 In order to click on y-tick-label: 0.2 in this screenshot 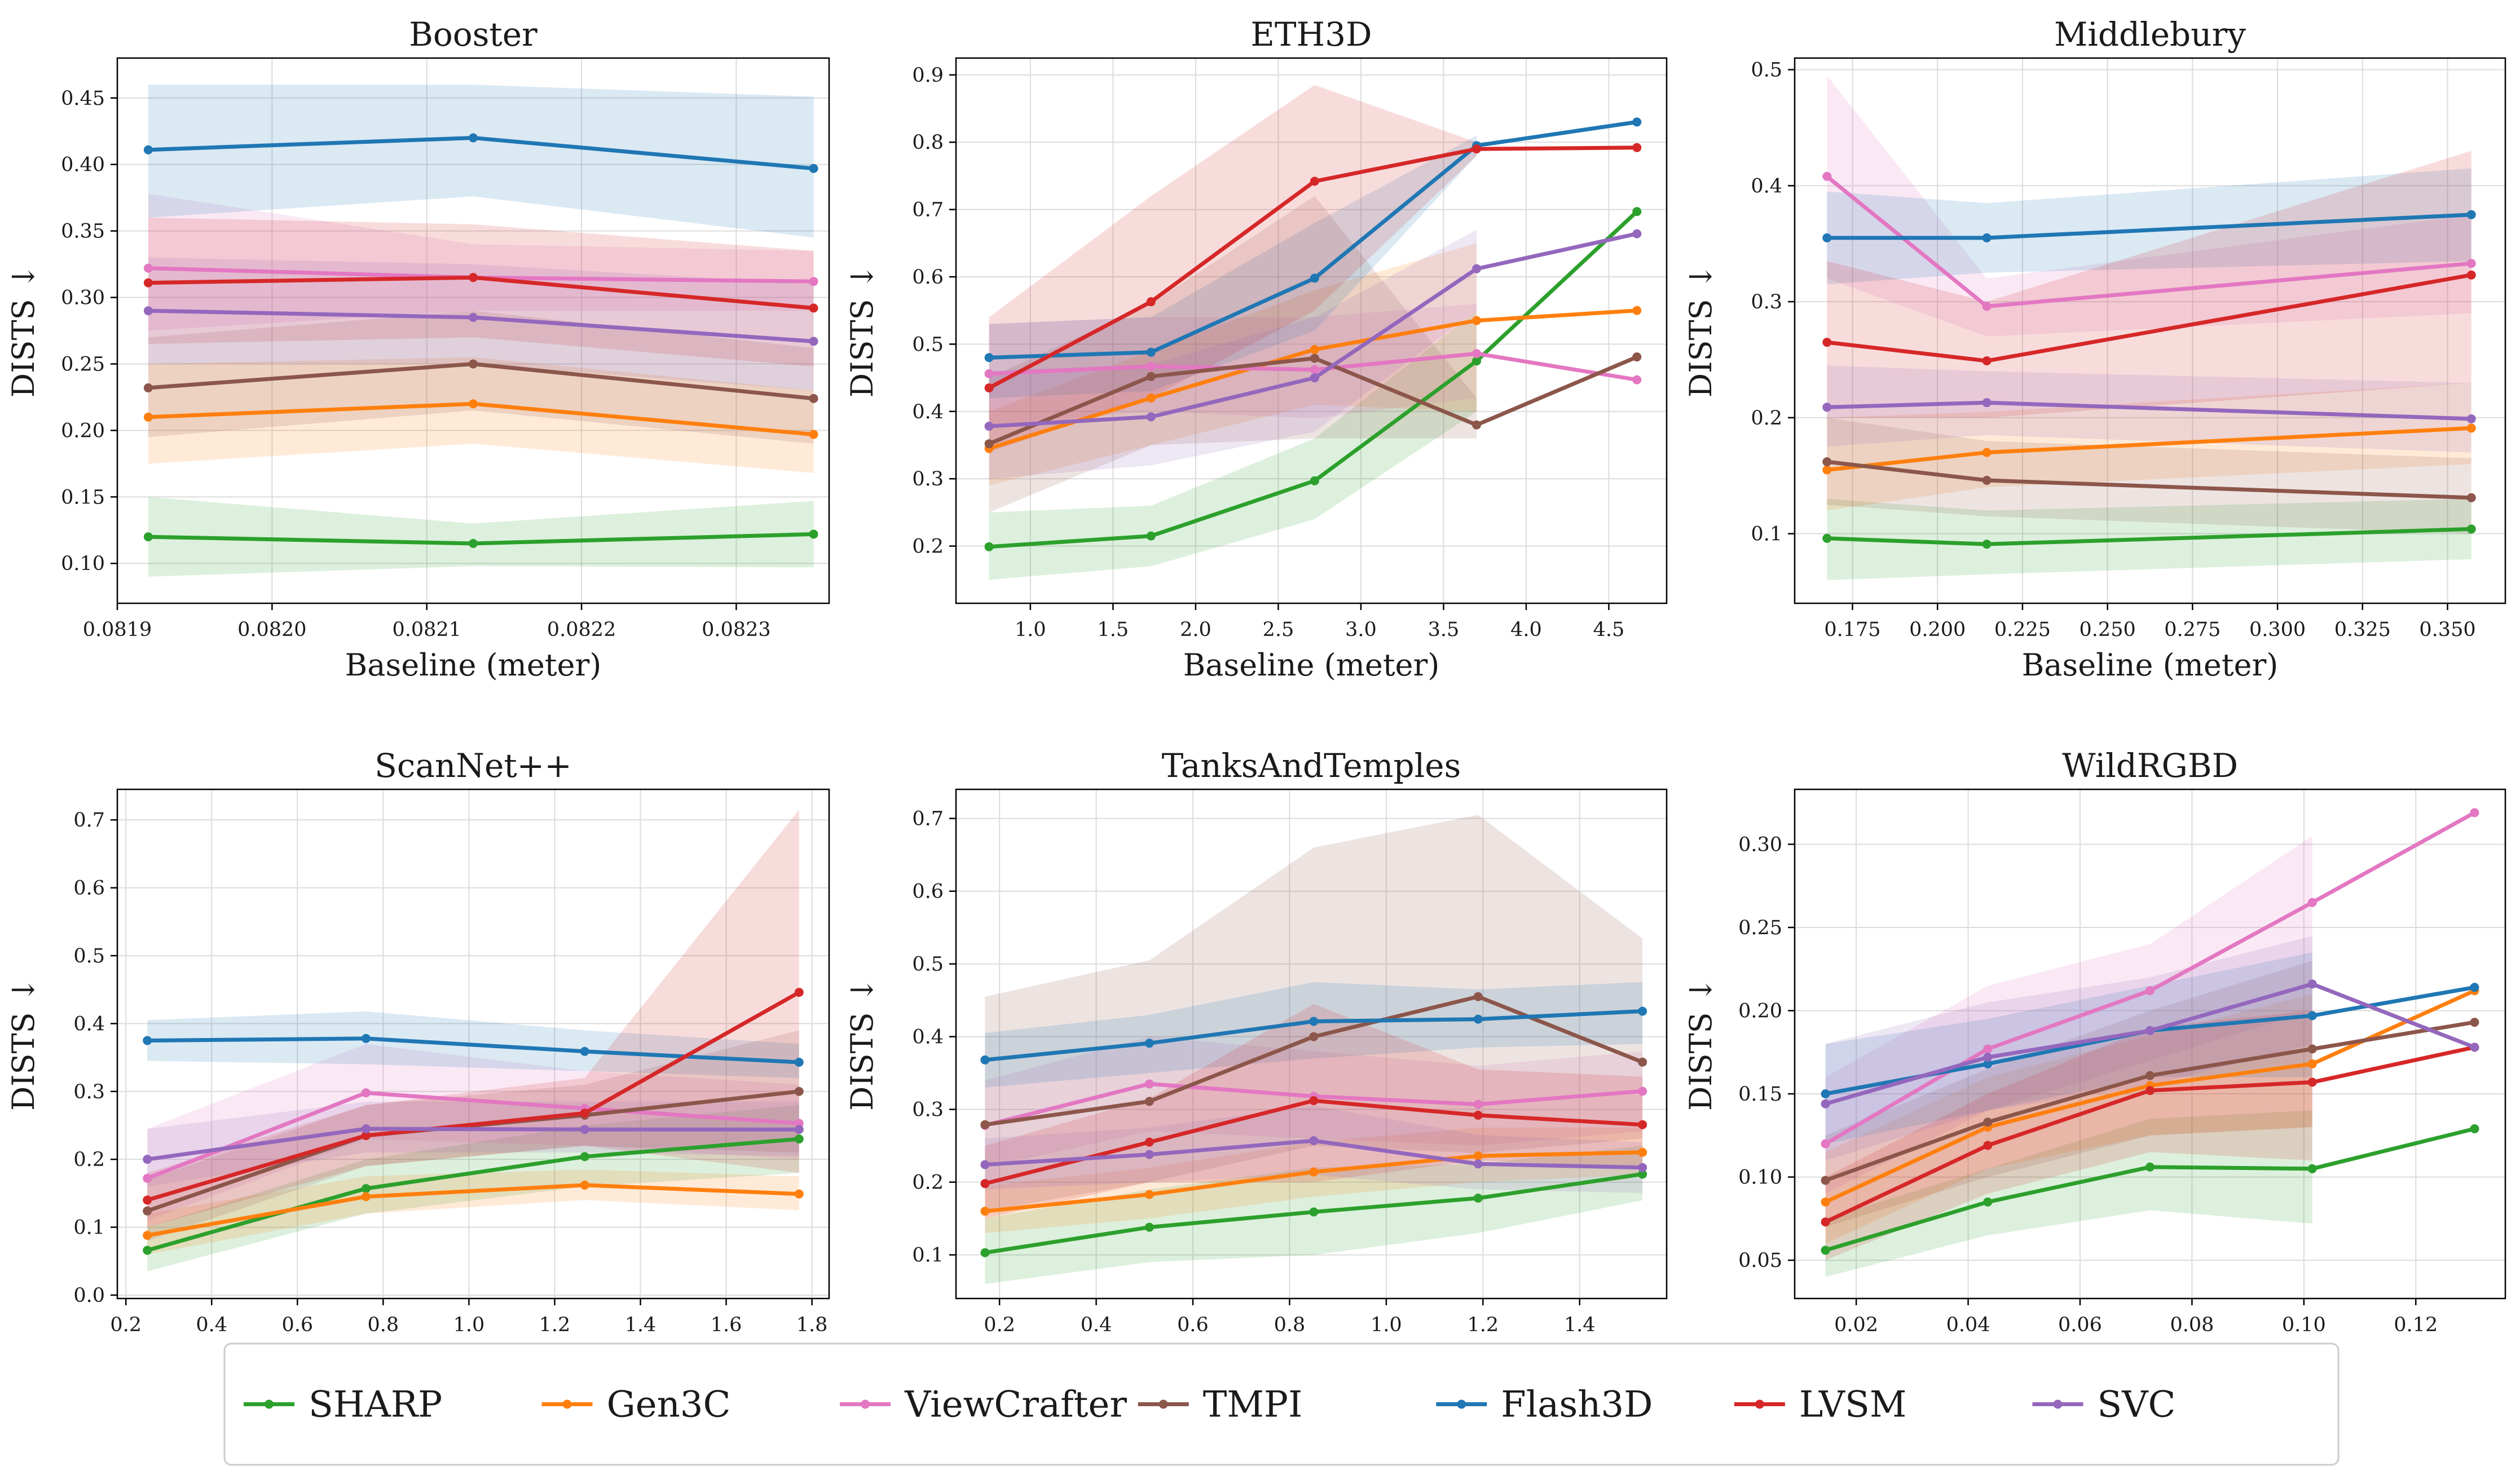, I will do `click(1766, 418)`.